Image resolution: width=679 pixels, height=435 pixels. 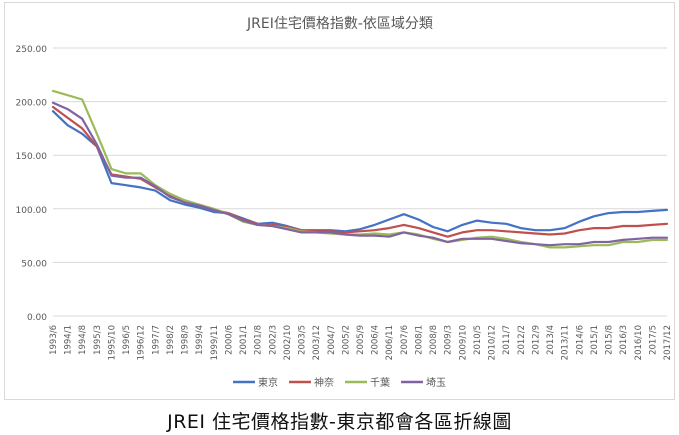 What do you see at coordinates (69, 340) in the screenshot?
I see `x-tick-label: 1994/1` at bounding box center [69, 340].